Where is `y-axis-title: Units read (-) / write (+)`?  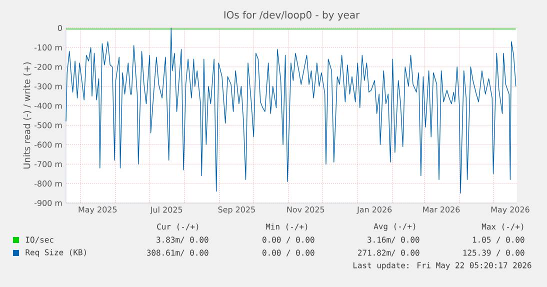
y-axis-title: Units read (-) / write (+) is located at coordinates (27, 115).